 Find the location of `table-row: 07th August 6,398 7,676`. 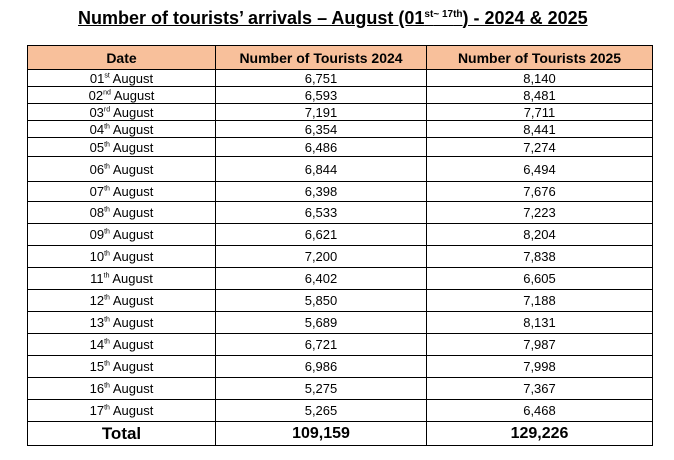

table-row: 07th August 6,398 7,676 is located at coordinates (340, 191).